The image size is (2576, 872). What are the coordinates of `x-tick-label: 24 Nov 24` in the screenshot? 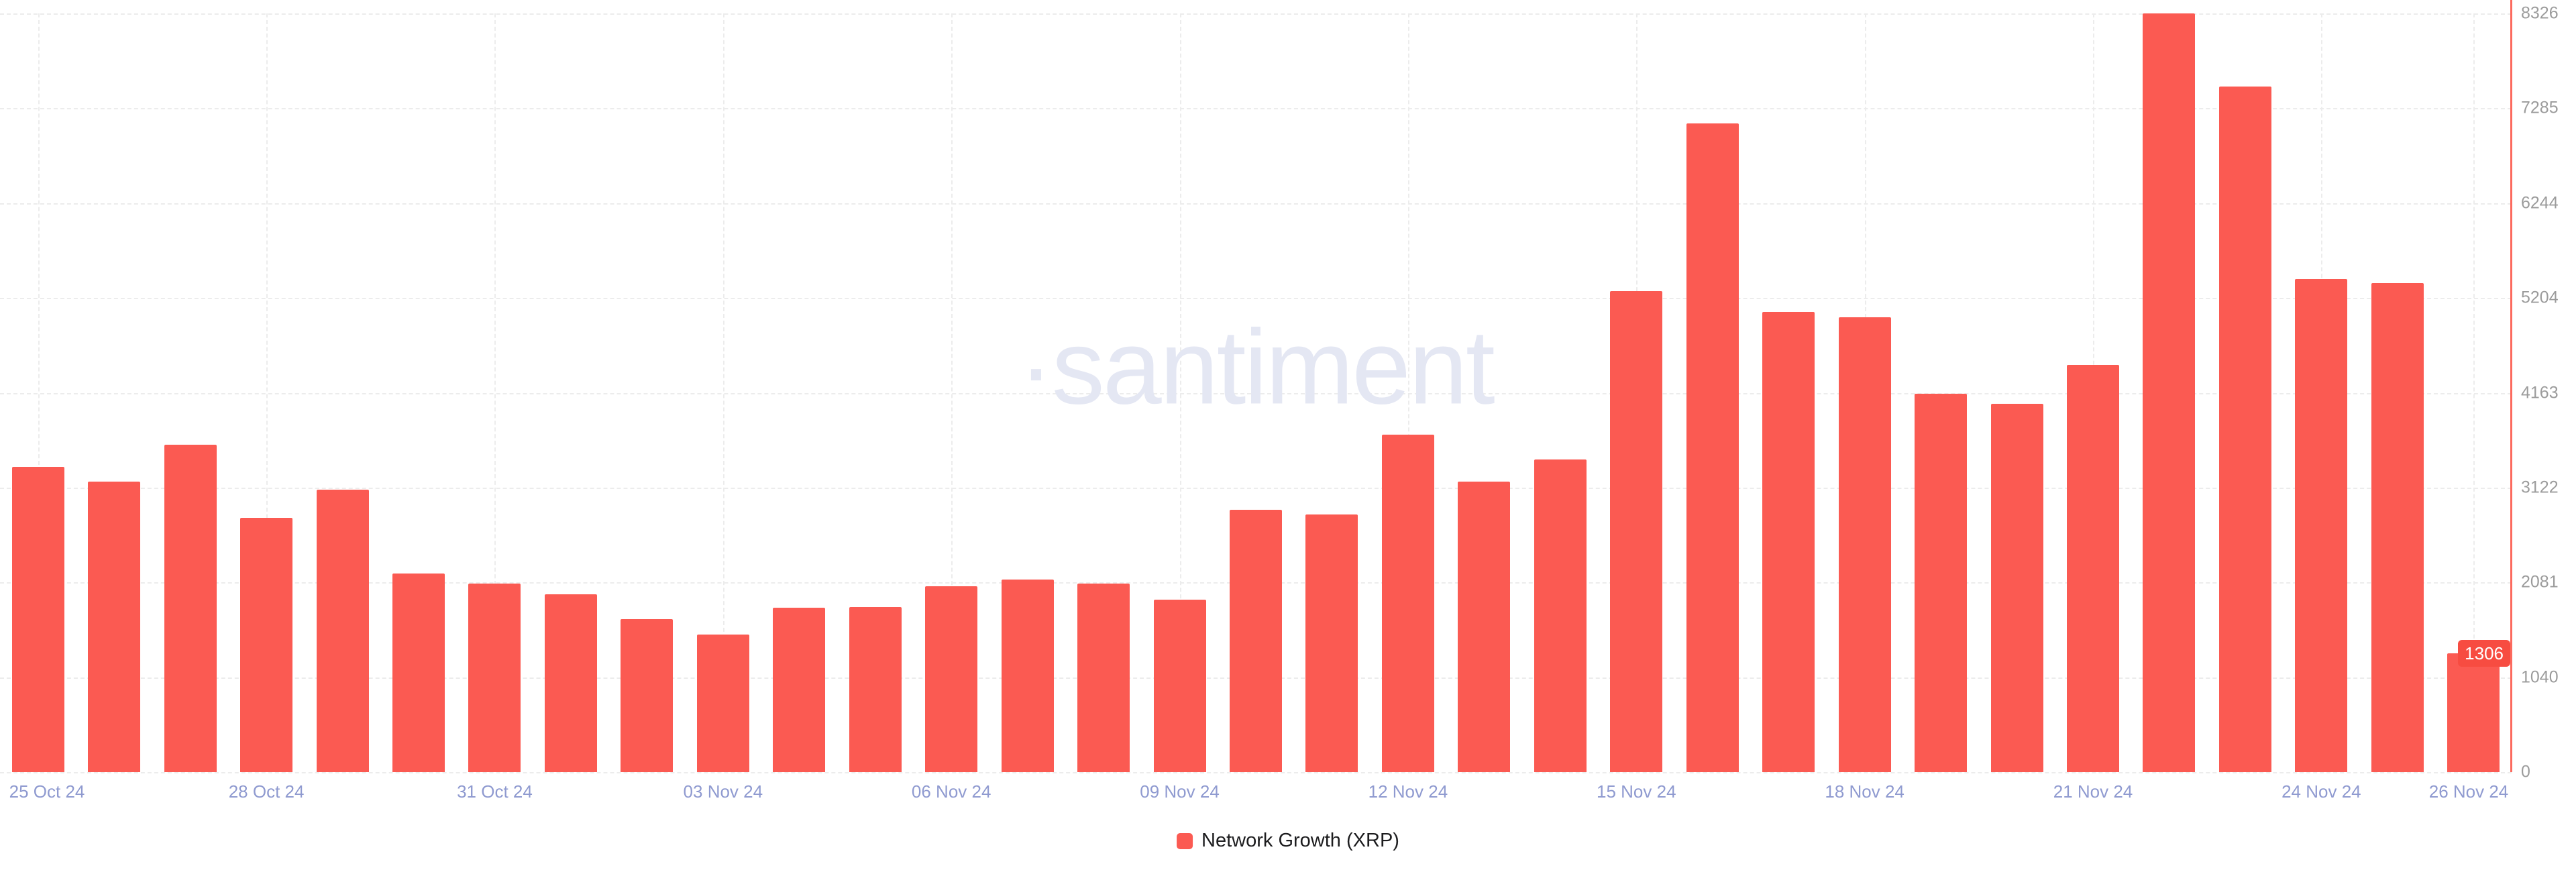 It's located at (2321, 791).